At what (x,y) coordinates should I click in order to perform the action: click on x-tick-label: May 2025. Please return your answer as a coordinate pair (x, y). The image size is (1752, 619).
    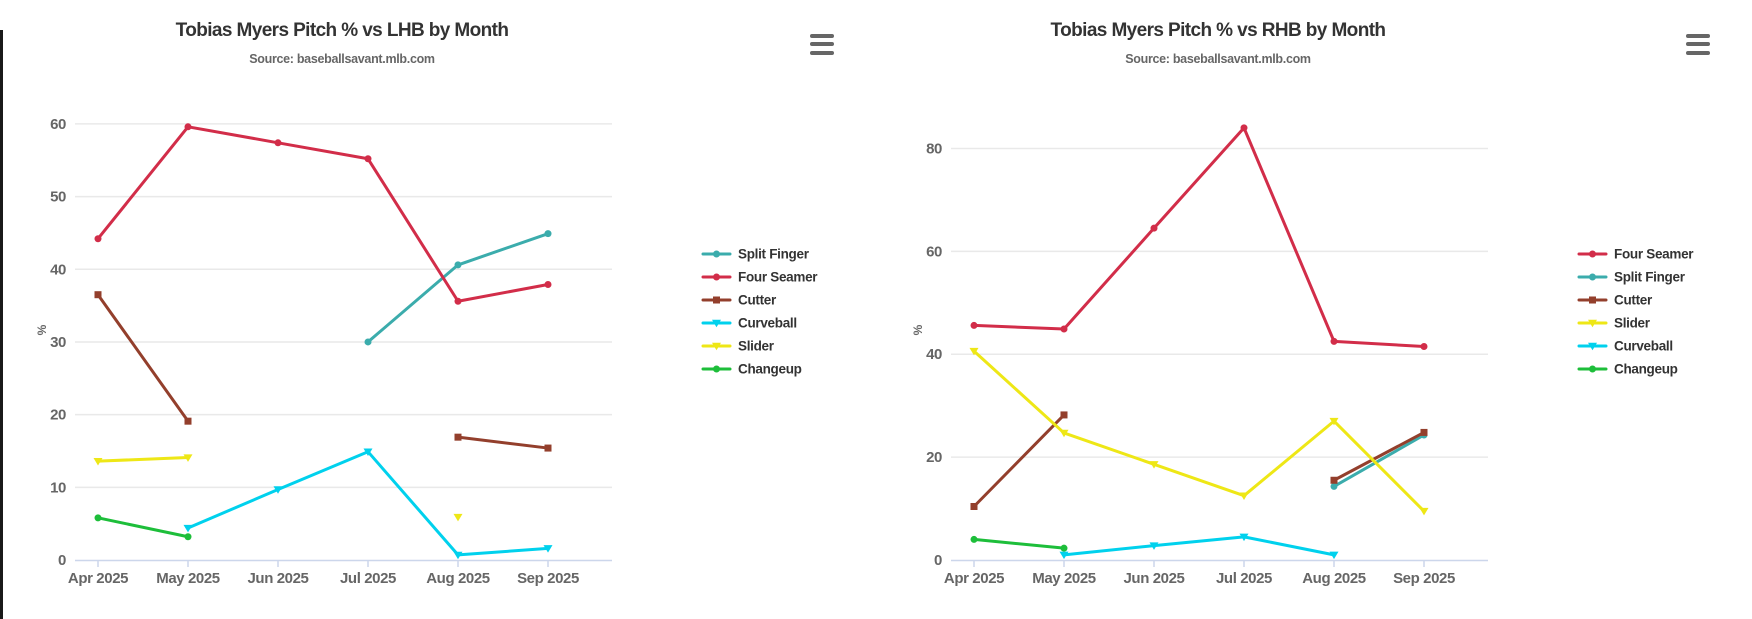
    Looking at the image, I should click on (188, 578).